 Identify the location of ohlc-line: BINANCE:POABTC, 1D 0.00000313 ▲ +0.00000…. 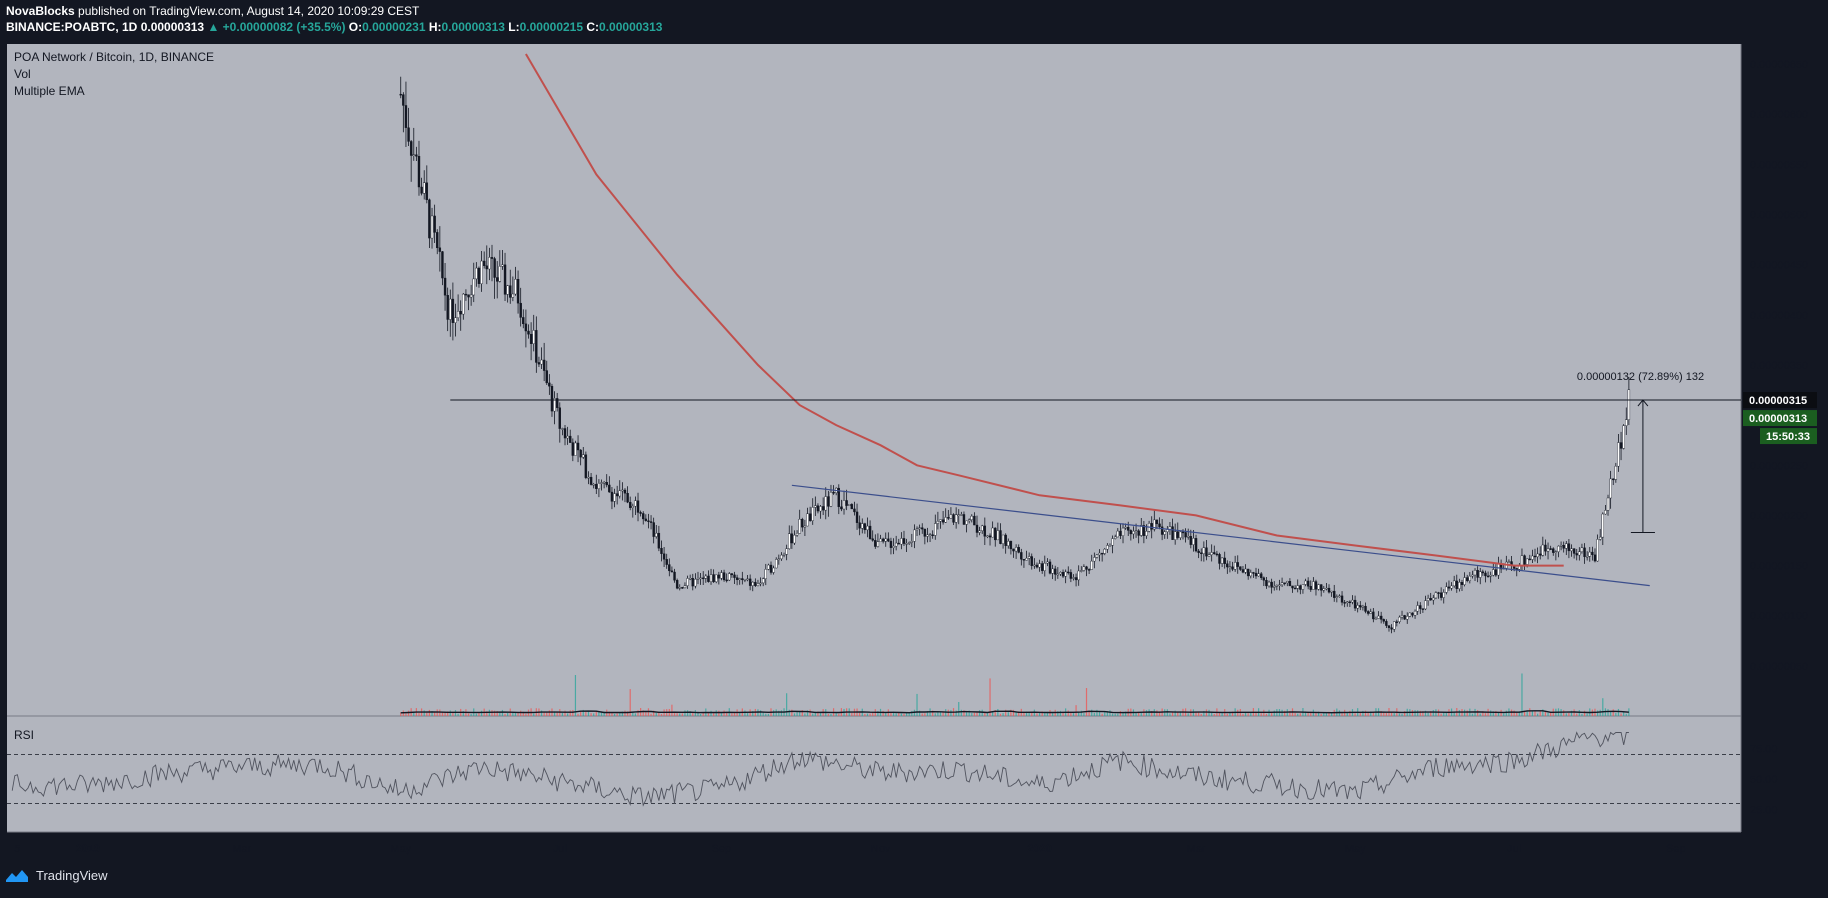
(334, 27).